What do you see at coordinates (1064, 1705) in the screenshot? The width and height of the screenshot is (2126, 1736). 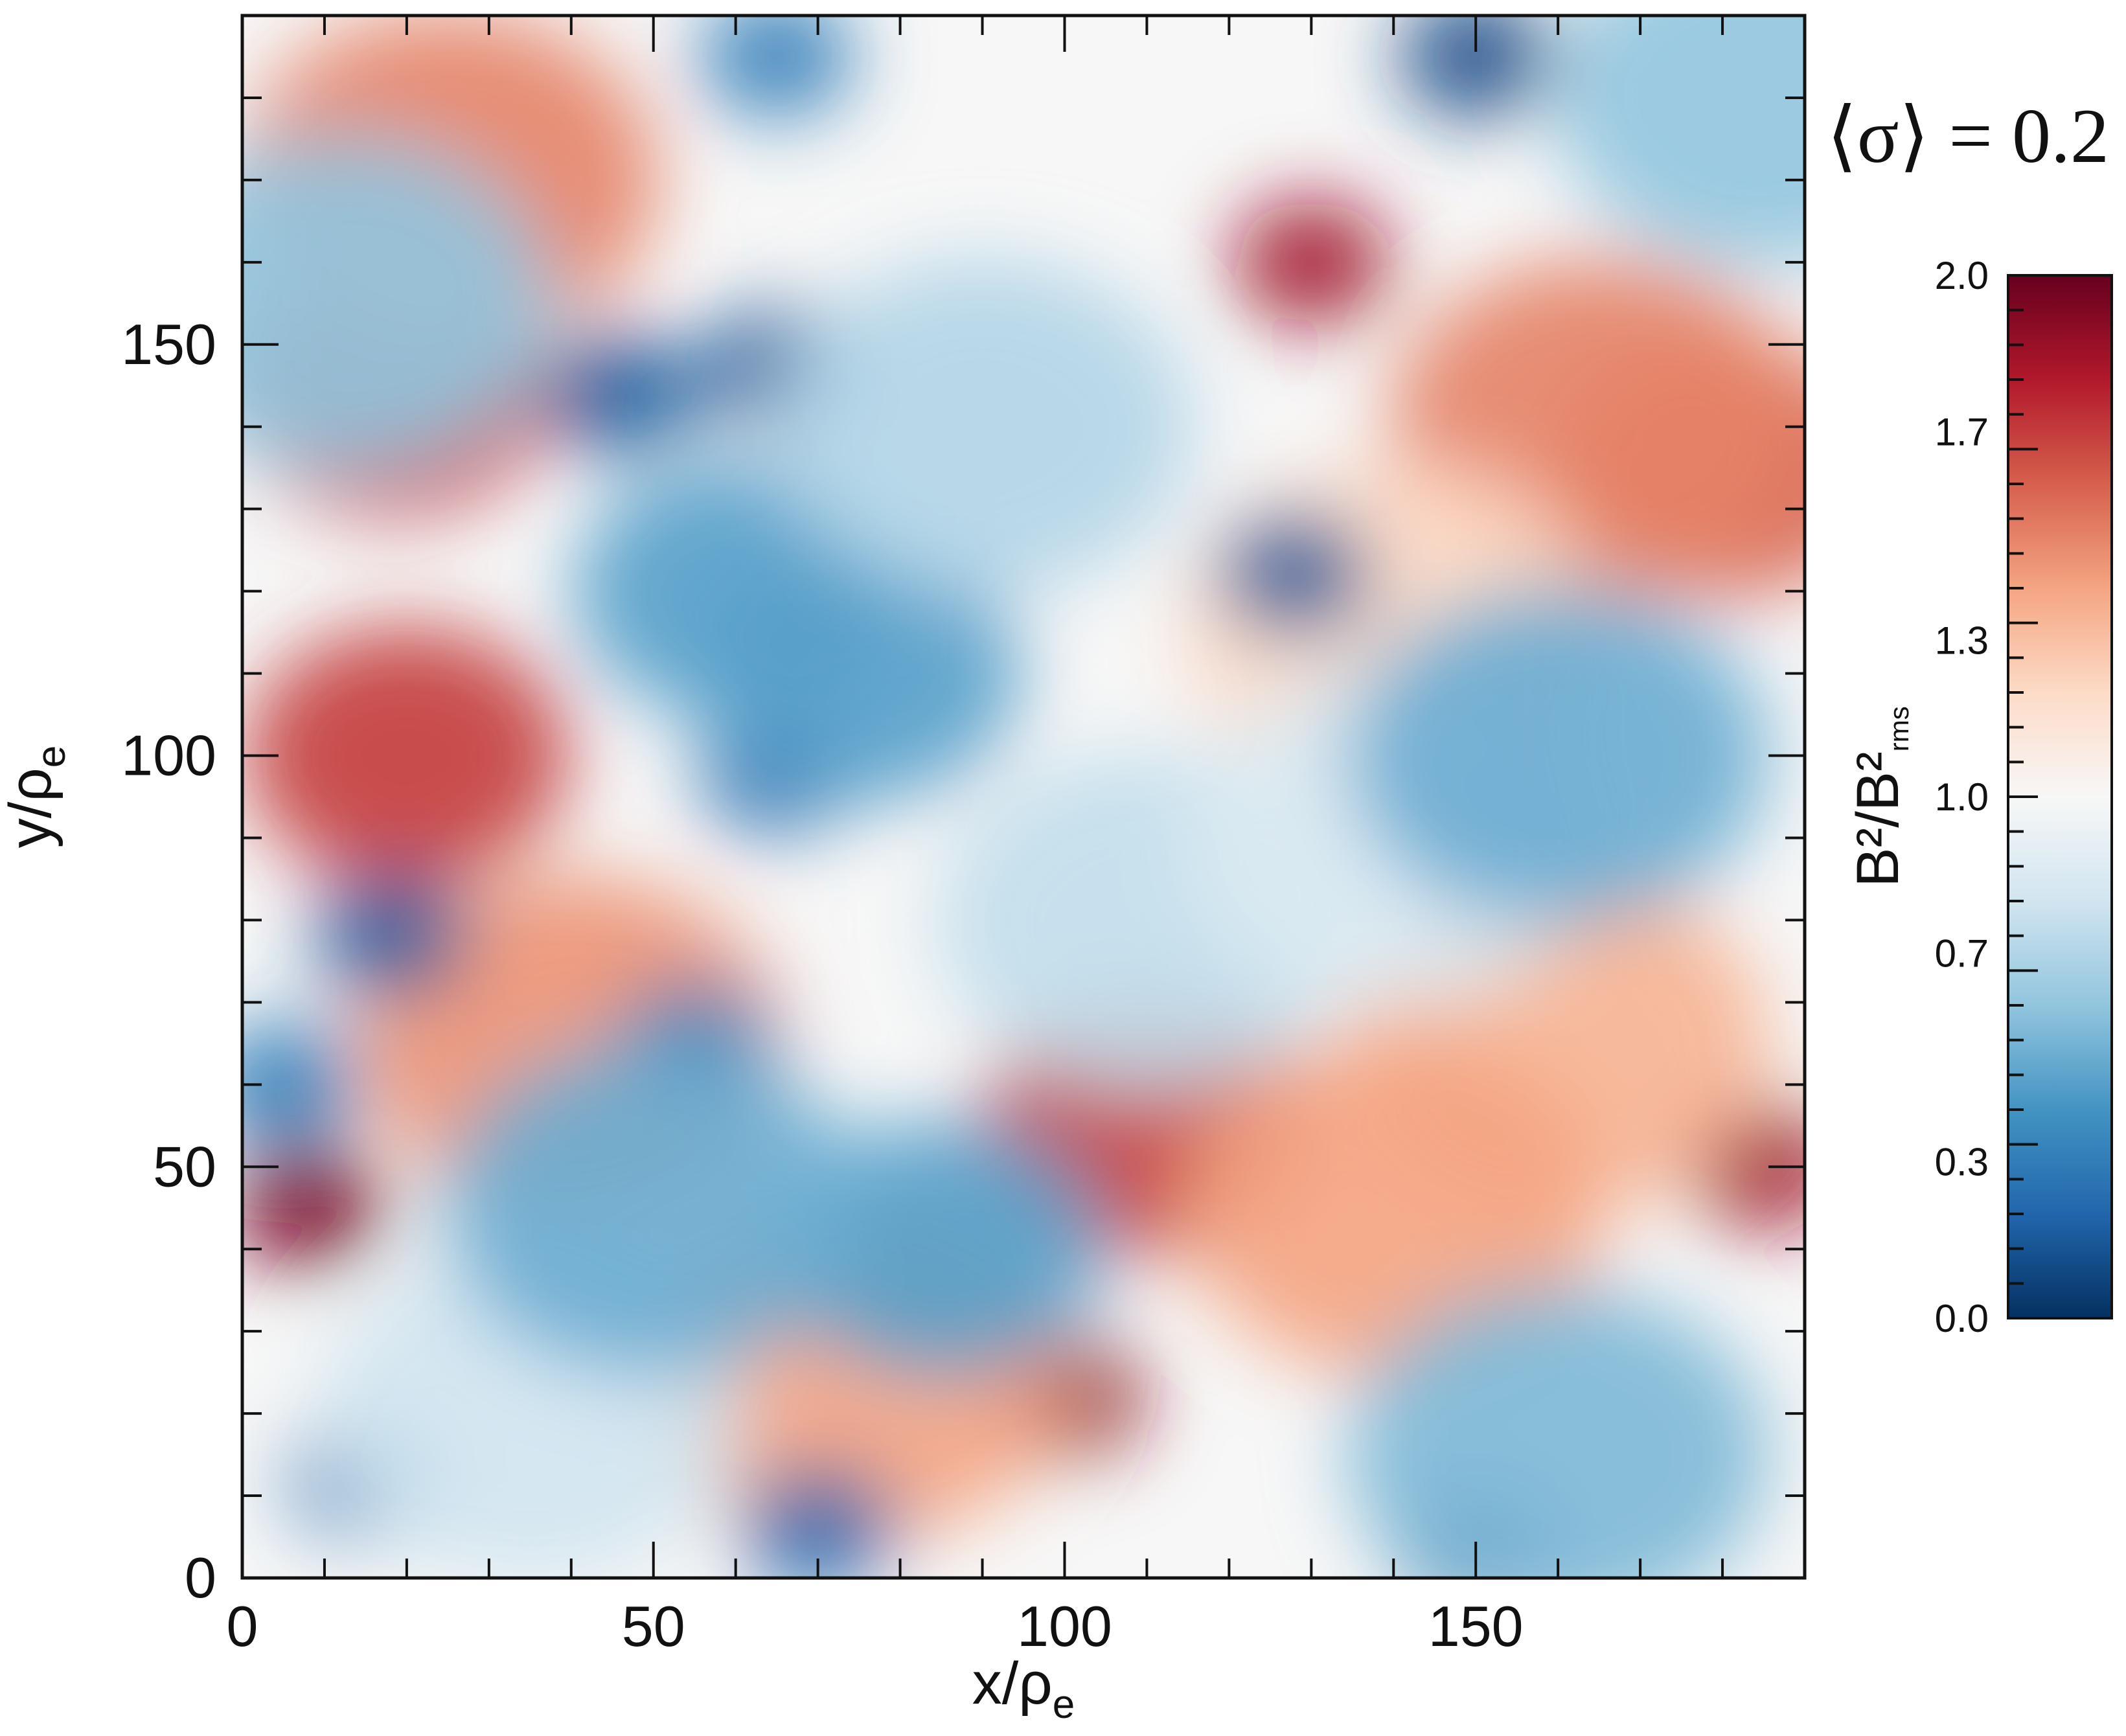 I see `x-axis-label-subscript: e` at bounding box center [1064, 1705].